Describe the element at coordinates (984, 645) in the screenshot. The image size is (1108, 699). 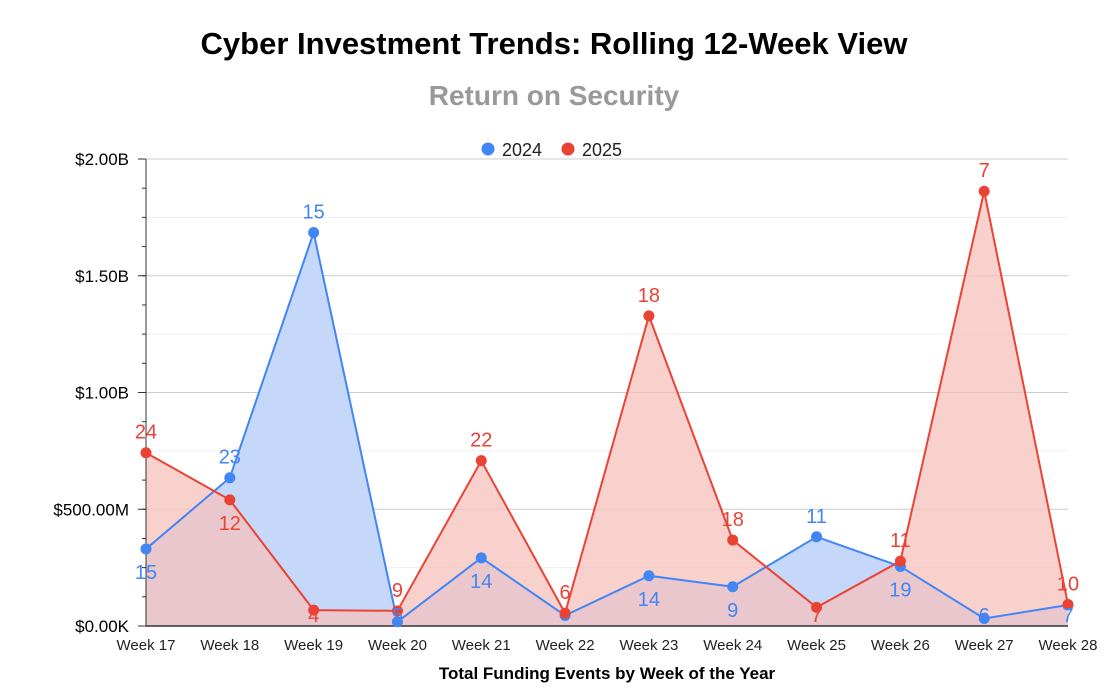
I see `x-tick-label: Week 27` at that location.